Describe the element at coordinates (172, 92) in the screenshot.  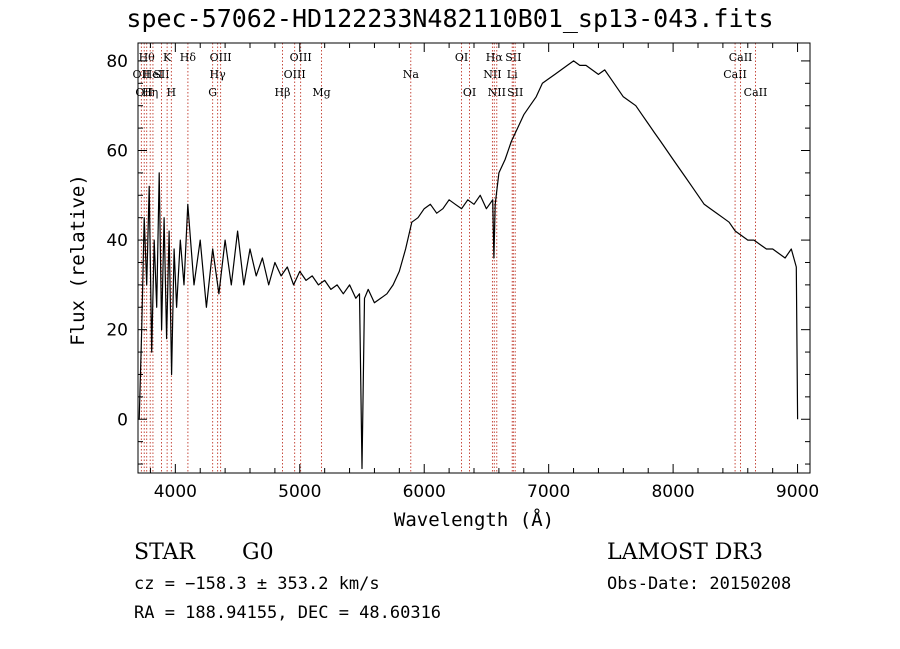
I see `marker-label: H` at that location.